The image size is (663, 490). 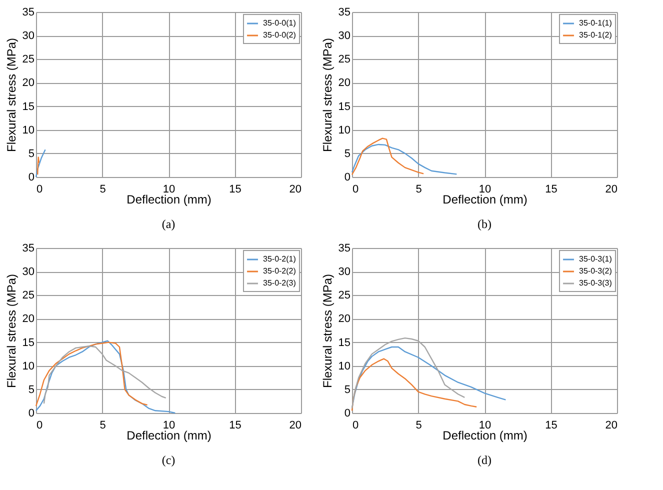 What do you see at coordinates (279, 35) in the screenshot?
I see `legend-label: 35-0-0(2)` at bounding box center [279, 35].